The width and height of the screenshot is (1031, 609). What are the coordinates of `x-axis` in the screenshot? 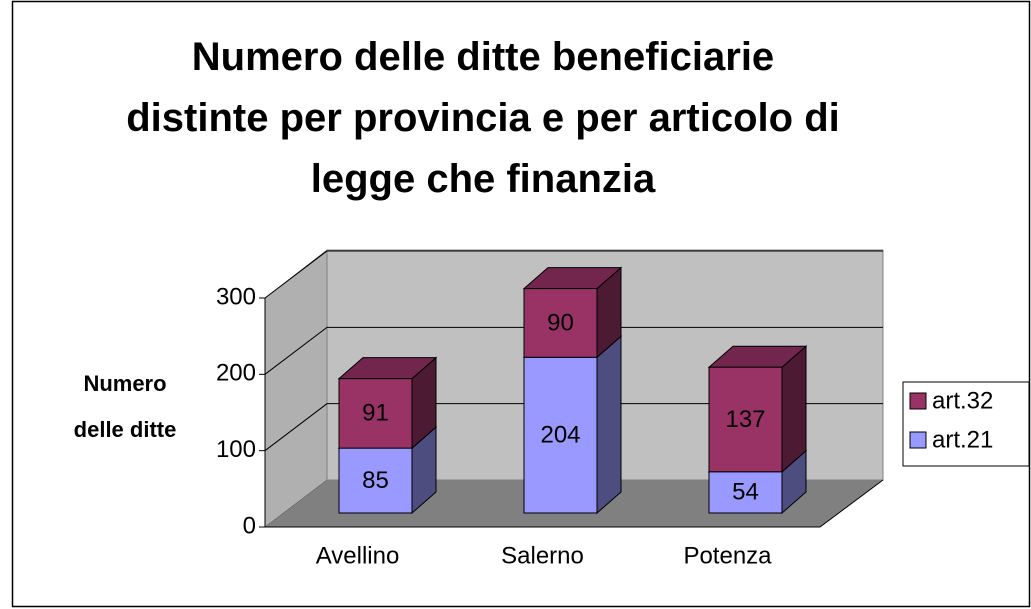 It's located at (574, 503).